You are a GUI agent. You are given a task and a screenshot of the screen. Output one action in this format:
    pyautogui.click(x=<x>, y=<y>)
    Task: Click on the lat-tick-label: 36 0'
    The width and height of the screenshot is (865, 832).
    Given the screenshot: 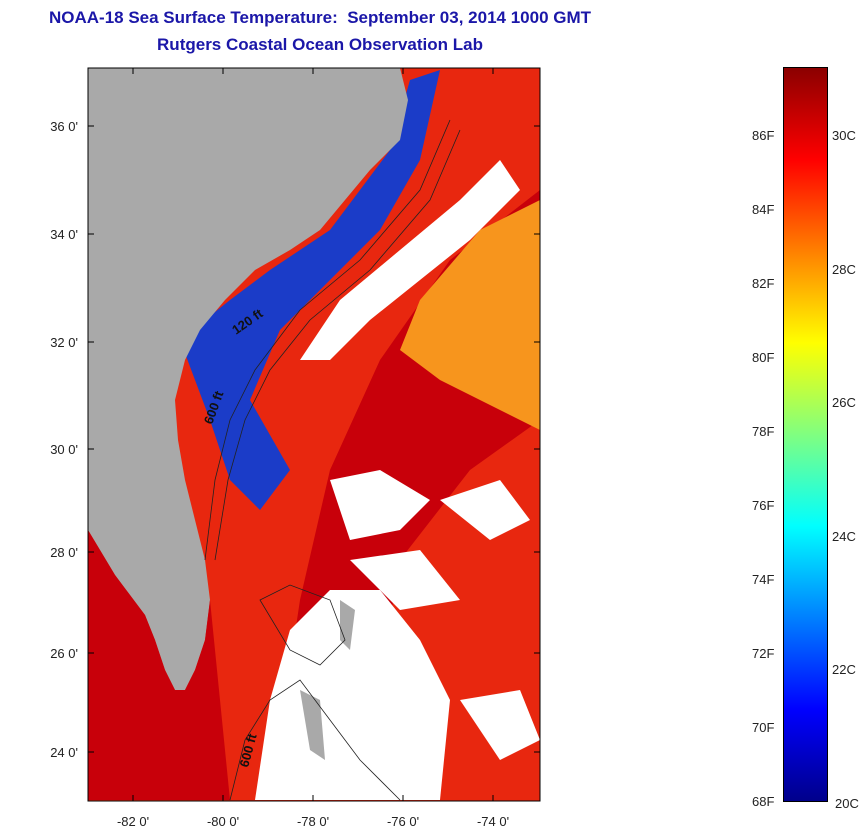 What is the action you would take?
    pyautogui.click(x=64, y=126)
    